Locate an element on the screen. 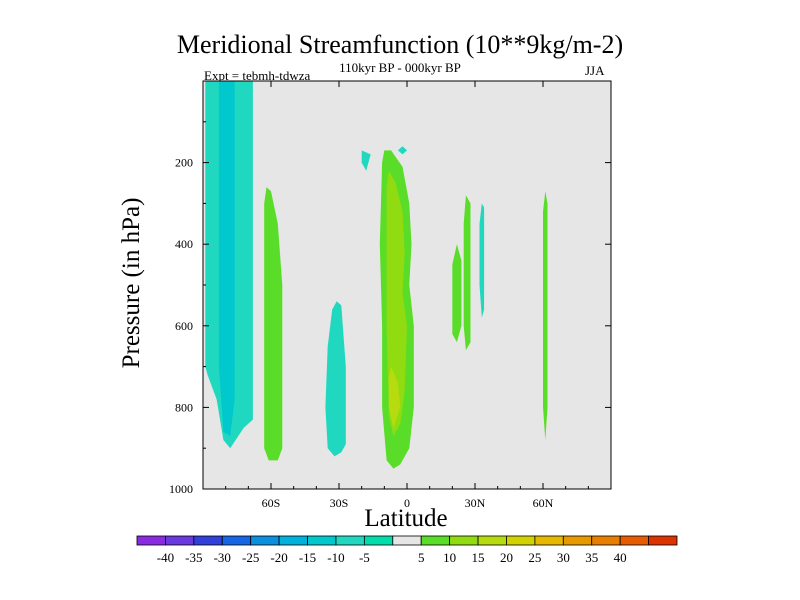 This screenshot has width=800, height=600. contour-region-small-minus5-b is located at coordinates (402, 150).